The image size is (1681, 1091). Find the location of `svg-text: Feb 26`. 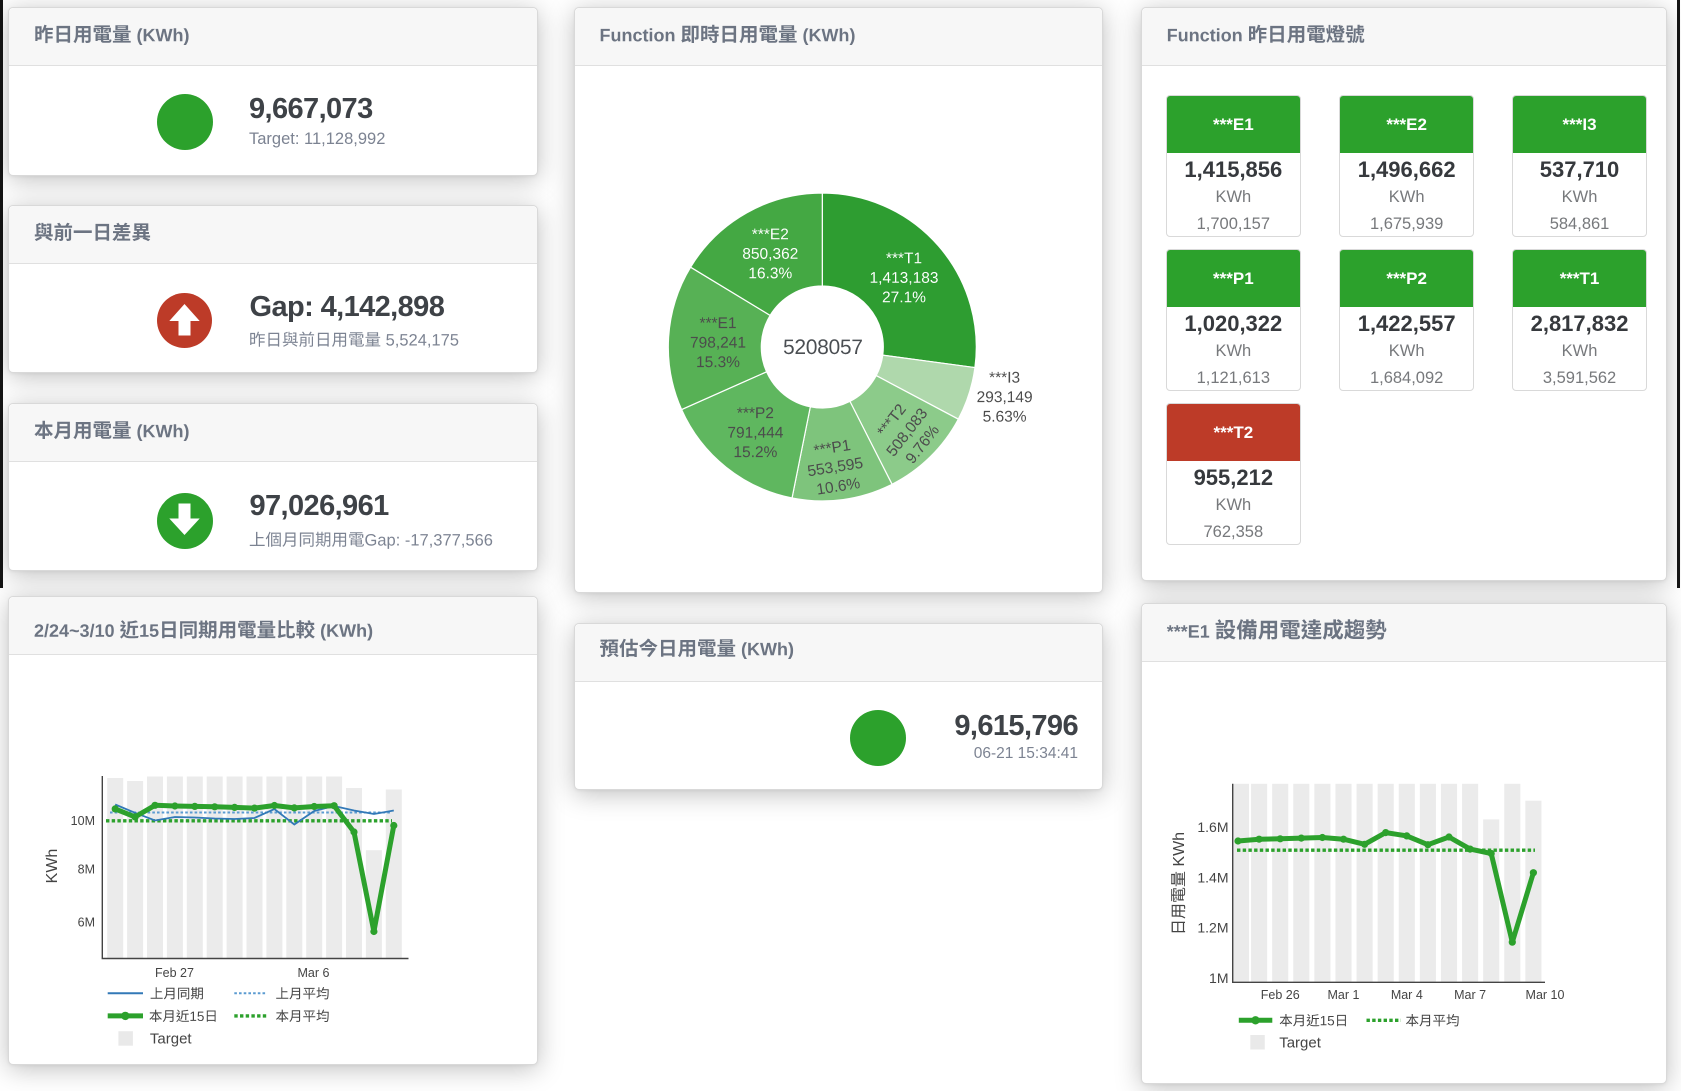

svg-text: Feb 26 is located at coordinates (1280, 995).